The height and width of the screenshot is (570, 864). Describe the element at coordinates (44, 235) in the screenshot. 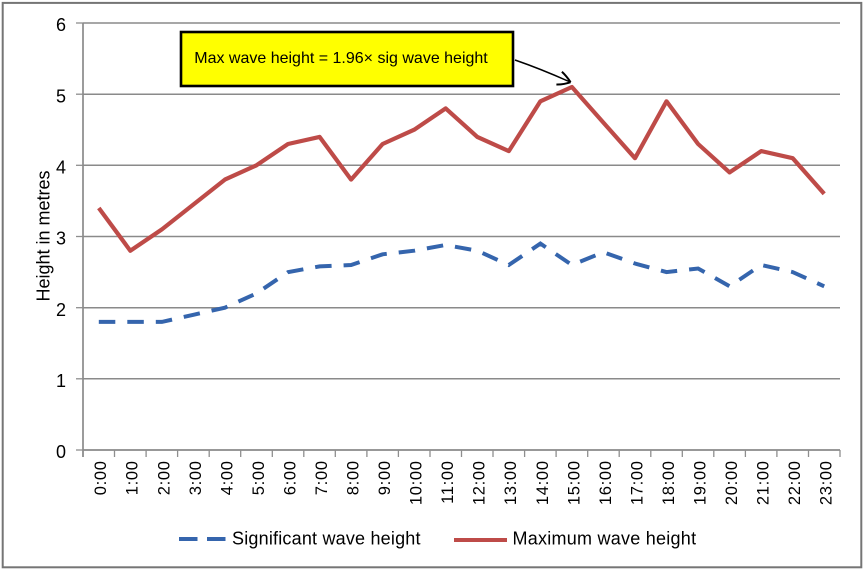

I see `svg-text: Height in metres` at that location.